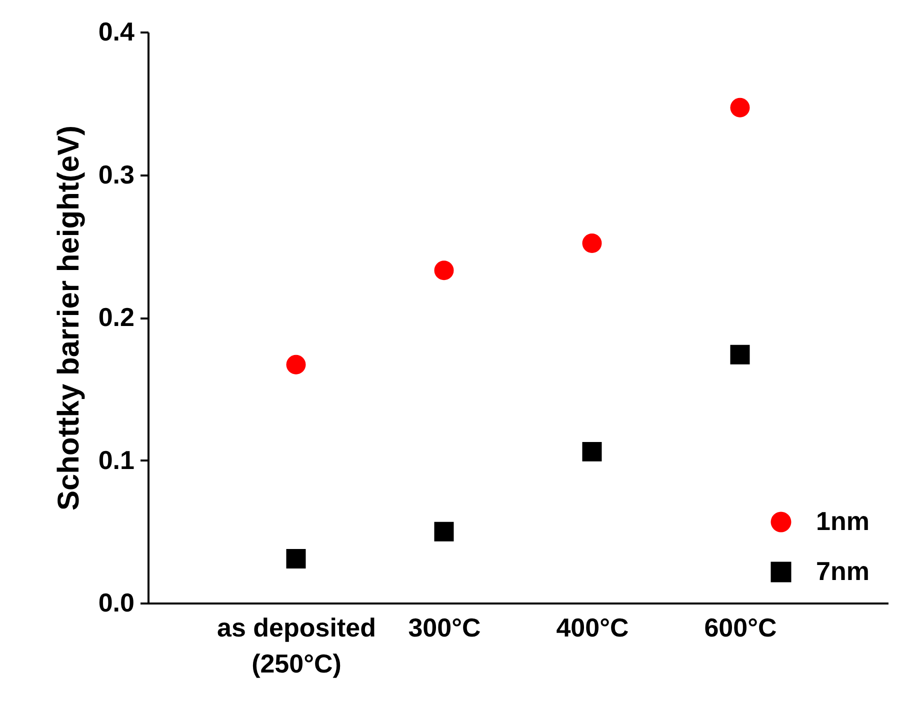  What do you see at coordinates (116, 603) in the screenshot?
I see `y-tick-label: 0.0` at bounding box center [116, 603].